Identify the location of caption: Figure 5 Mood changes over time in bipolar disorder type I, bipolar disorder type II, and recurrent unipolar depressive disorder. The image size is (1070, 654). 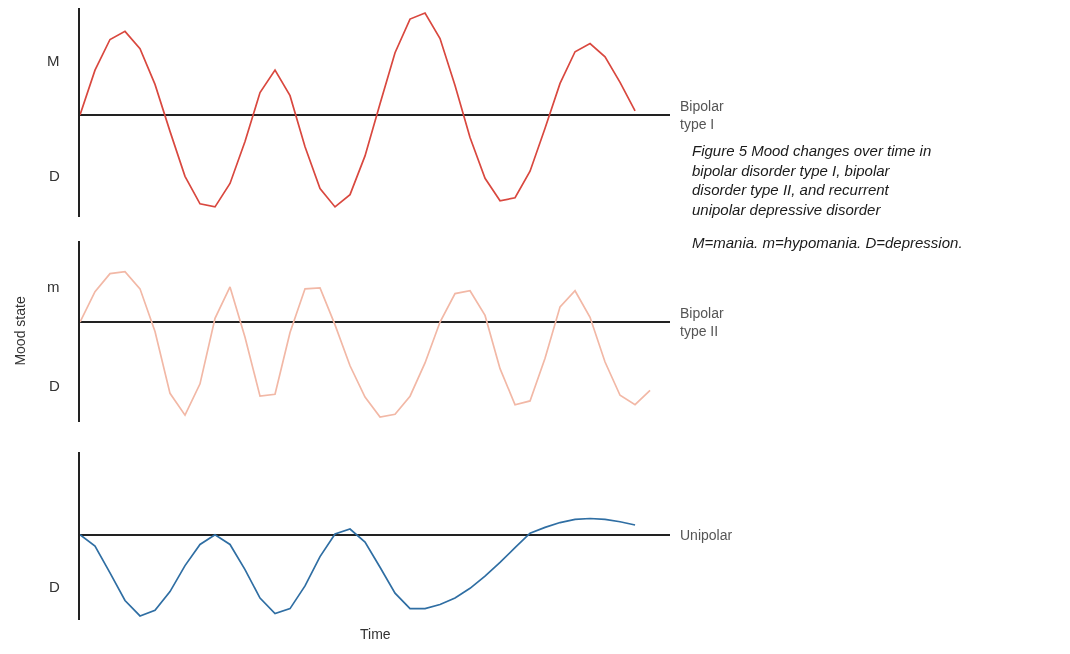
(812, 180).